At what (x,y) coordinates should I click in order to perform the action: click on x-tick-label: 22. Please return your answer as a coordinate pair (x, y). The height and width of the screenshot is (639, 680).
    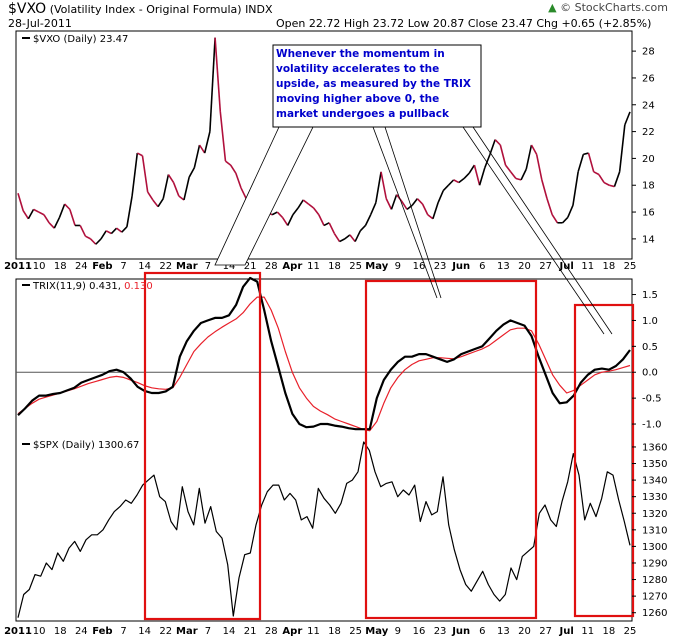
    Looking at the image, I should click on (165, 631).